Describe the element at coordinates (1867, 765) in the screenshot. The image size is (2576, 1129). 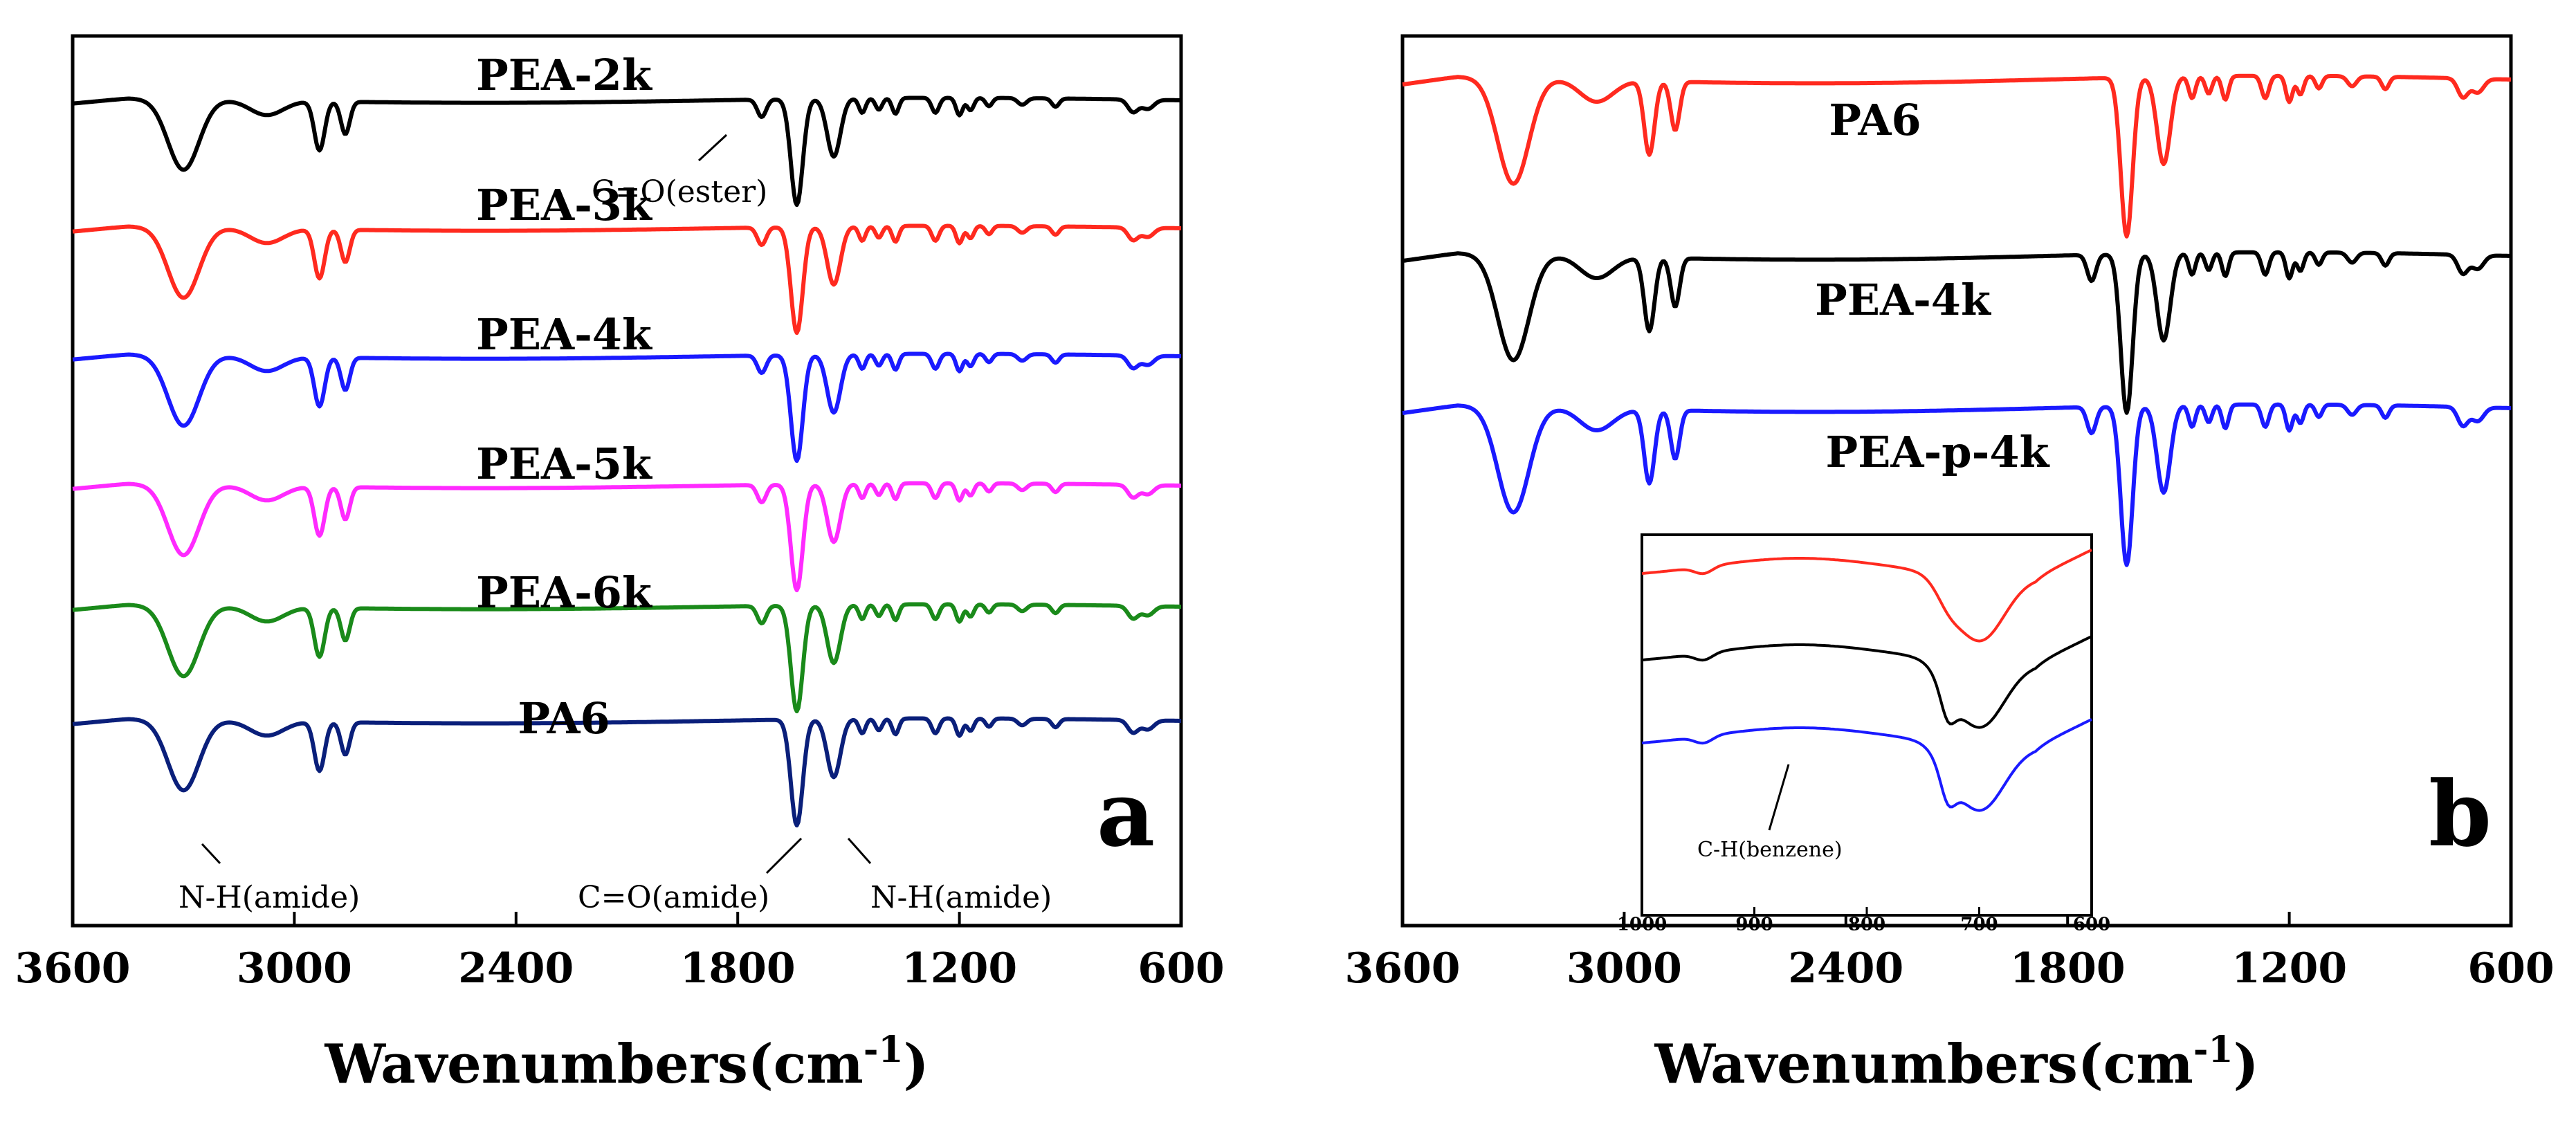
I see `inset-line-PEA-p-4k` at that location.